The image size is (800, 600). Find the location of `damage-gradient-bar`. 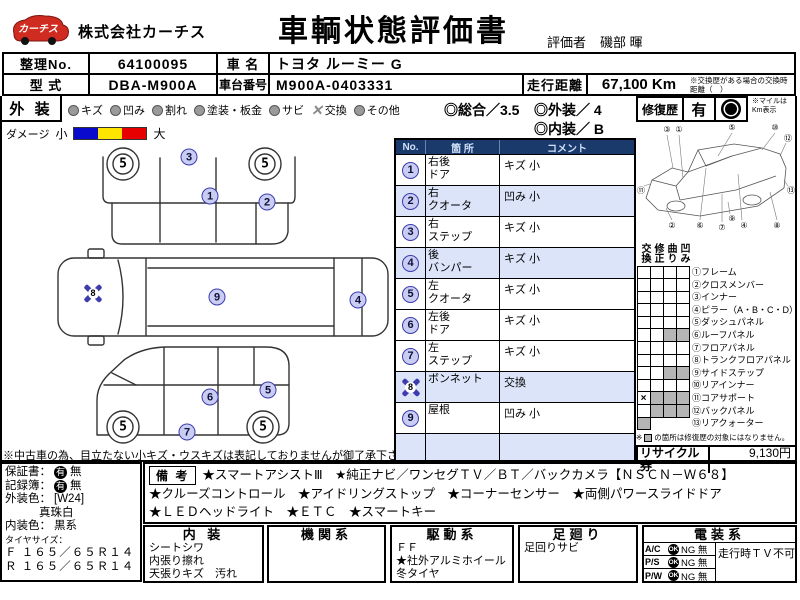

damage-gradient-bar is located at coordinates (110, 133).